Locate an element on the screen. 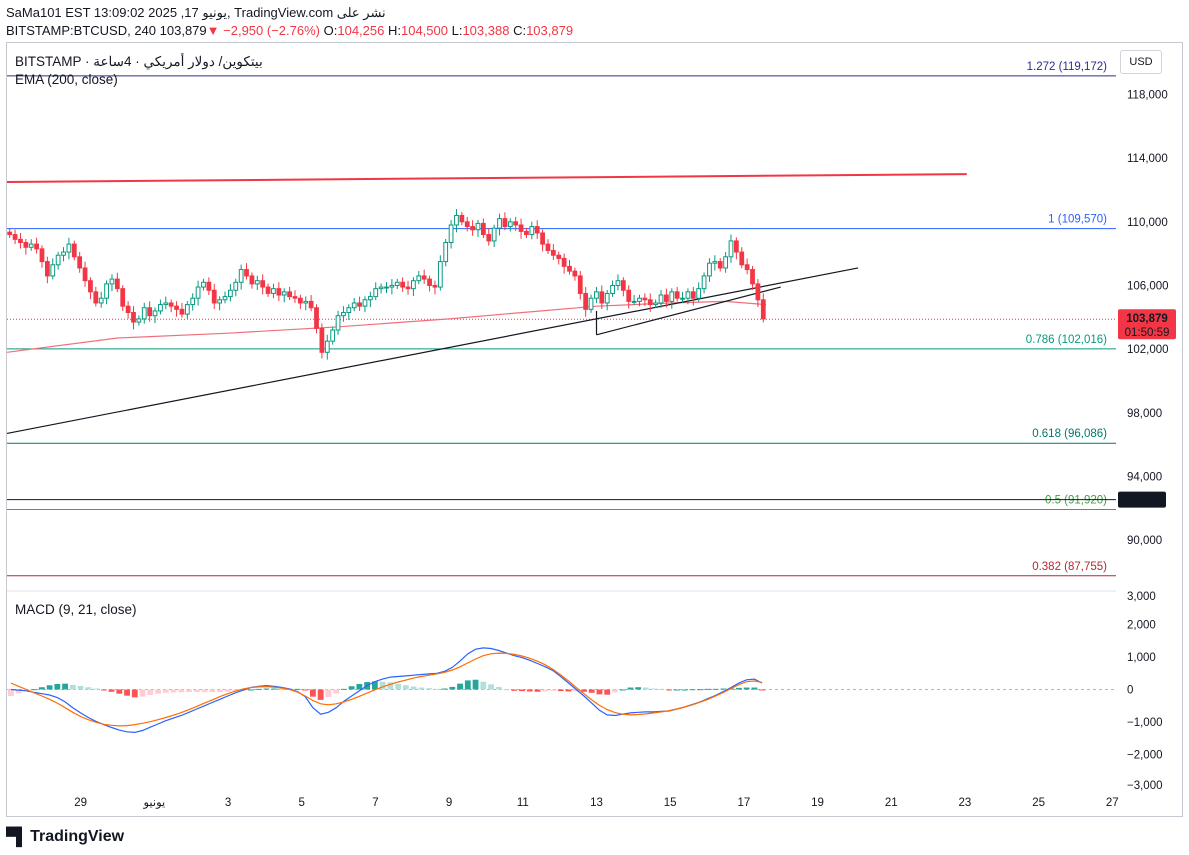  symbol-label: BITSTAMP:BTCUSD, 240 is located at coordinates (81, 30).